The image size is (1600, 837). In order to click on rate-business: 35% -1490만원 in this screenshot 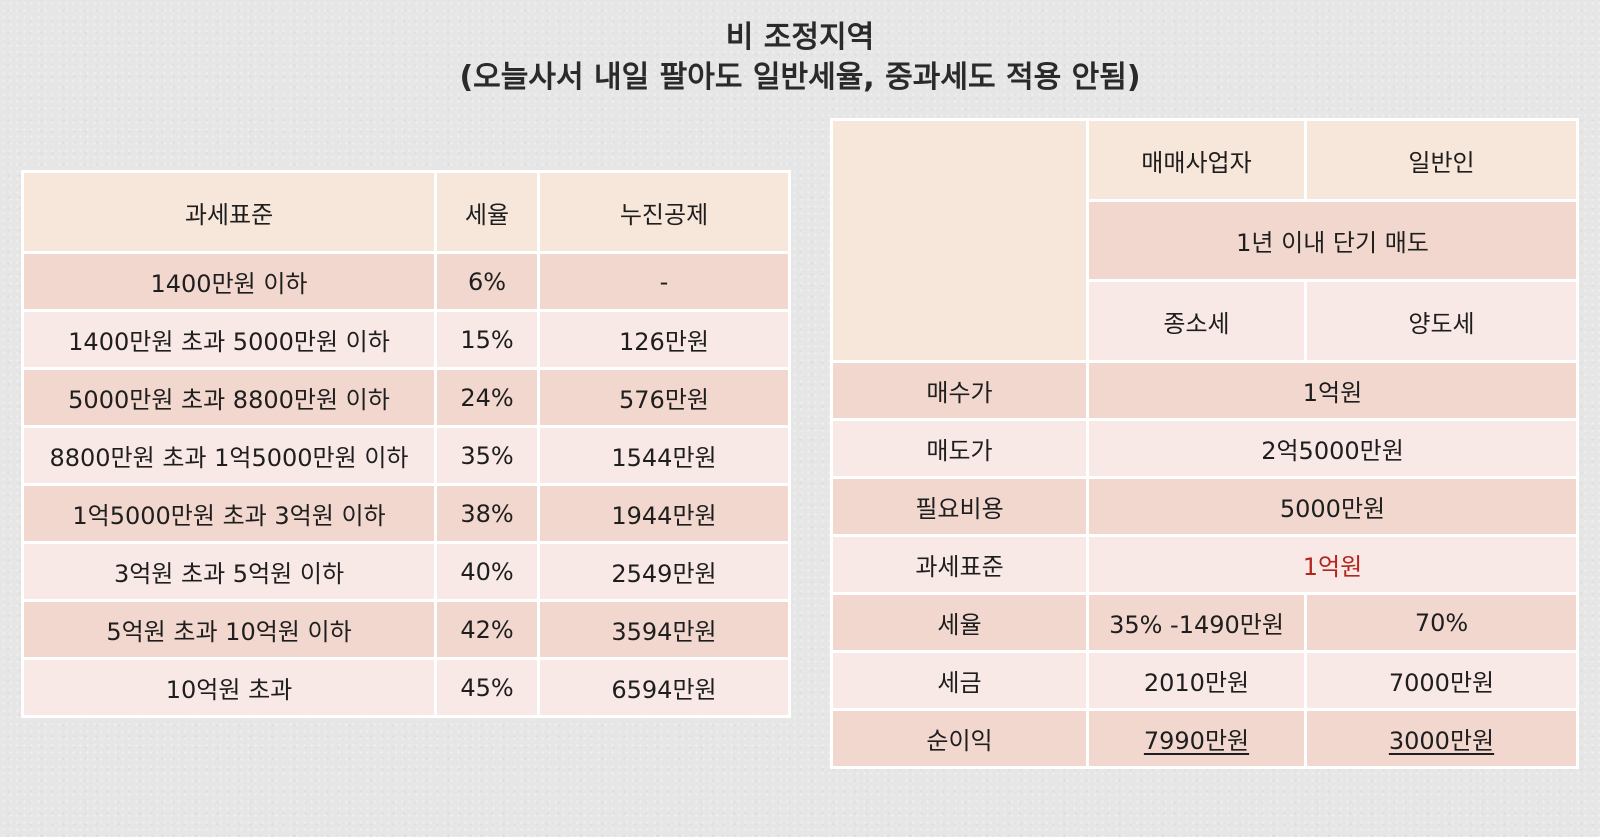, I will do `click(1196, 622)`.